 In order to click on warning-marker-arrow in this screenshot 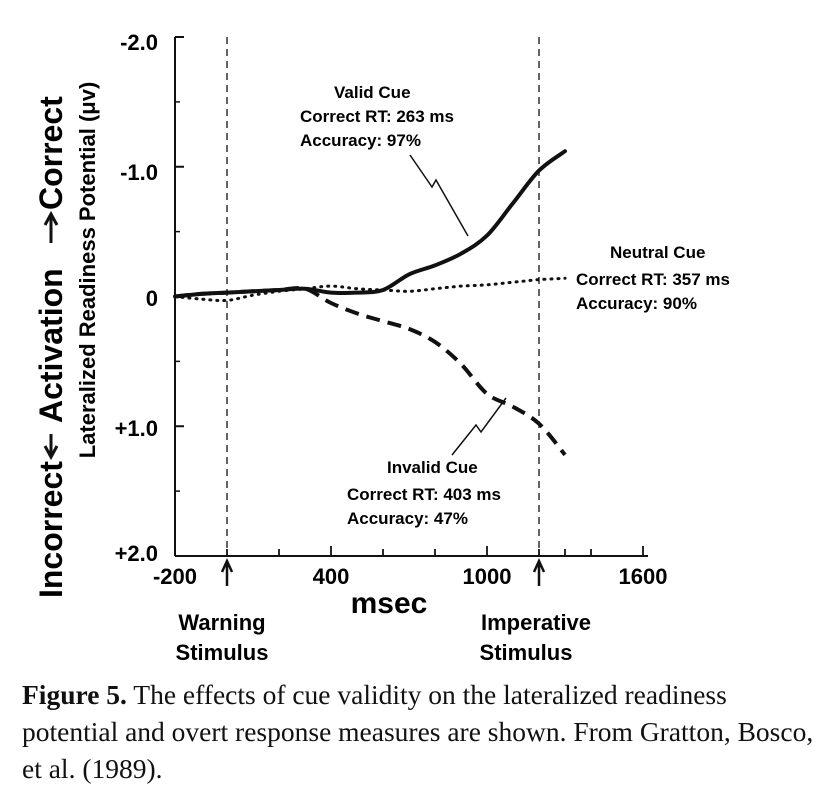, I will do `click(227, 571)`.